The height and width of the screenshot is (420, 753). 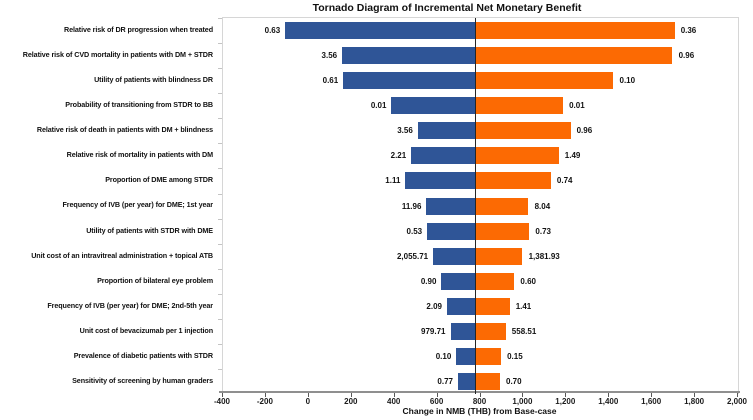 What do you see at coordinates (433, 331) in the screenshot?
I see `bar-value-low: 979.71` at bounding box center [433, 331].